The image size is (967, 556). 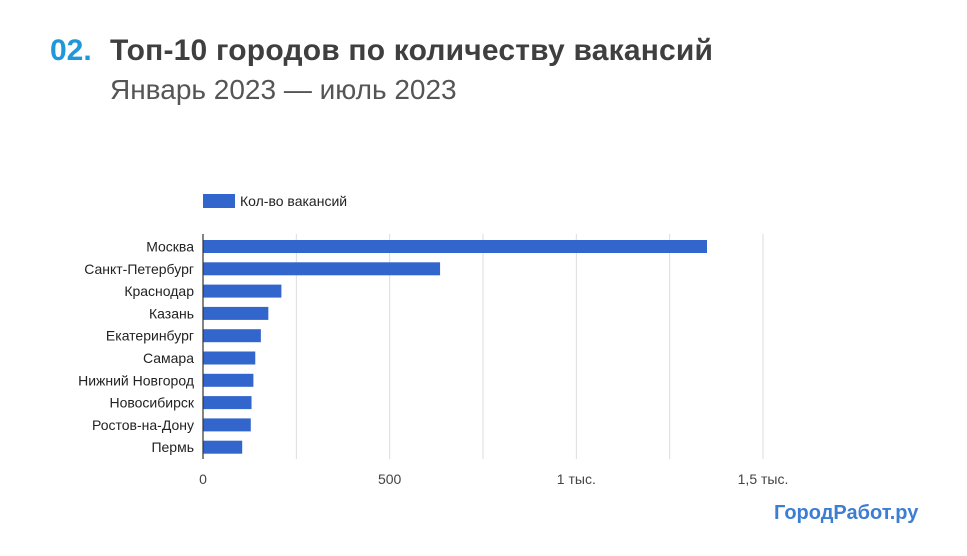 What do you see at coordinates (763, 479) in the screenshot?
I see `x-tick-label: 1,5 тыс.` at bounding box center [763, 479].